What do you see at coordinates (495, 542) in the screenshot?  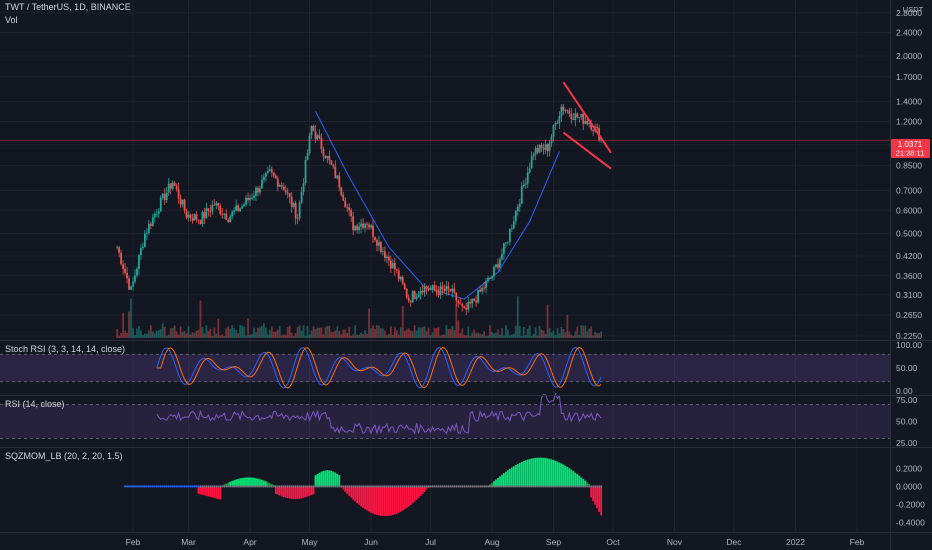 I see `time-axis: Feb Mar Apr May Jun Jul Aug Sep Oct Nov Dec 2022 Feb` at bounding box center [495, 542].